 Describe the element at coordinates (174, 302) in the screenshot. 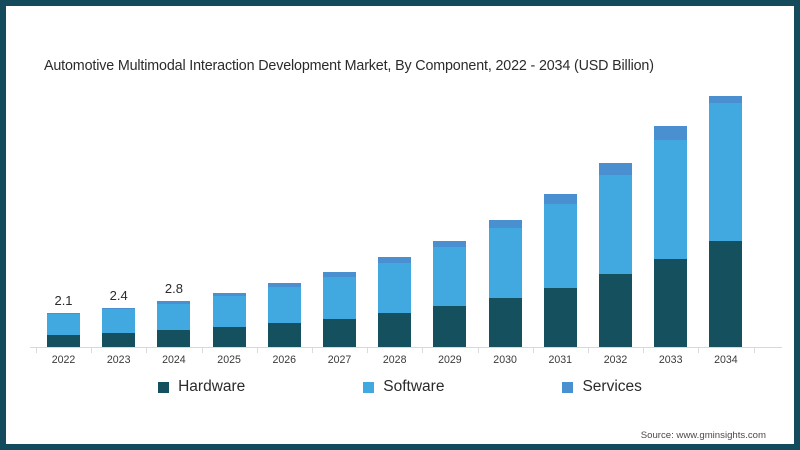

I see `bar-segment-services-2024` at that location.